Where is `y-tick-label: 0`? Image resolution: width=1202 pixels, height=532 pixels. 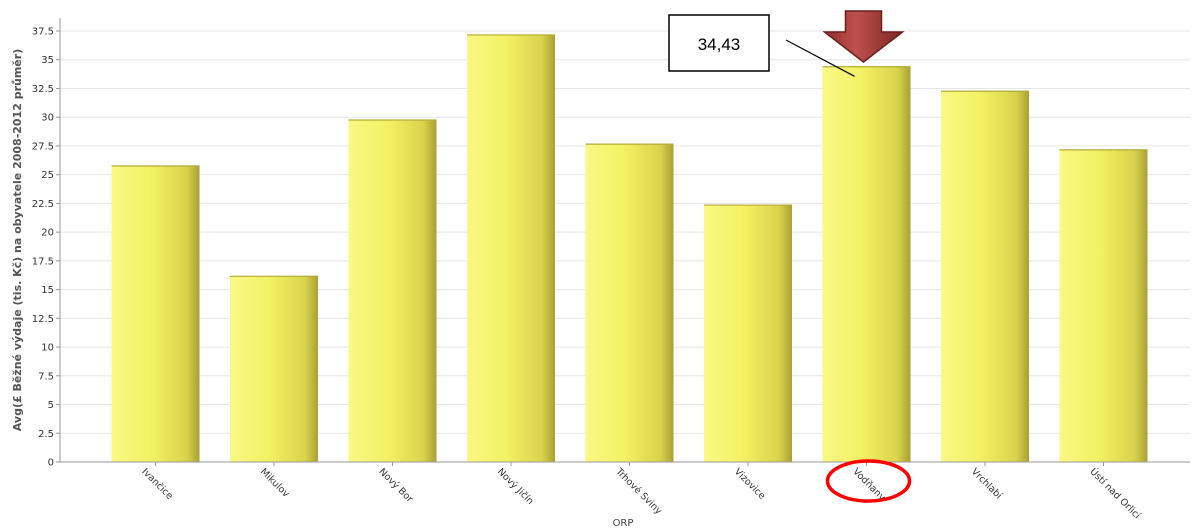 y-tick-label: 0 is located at coordinates (51, 463).